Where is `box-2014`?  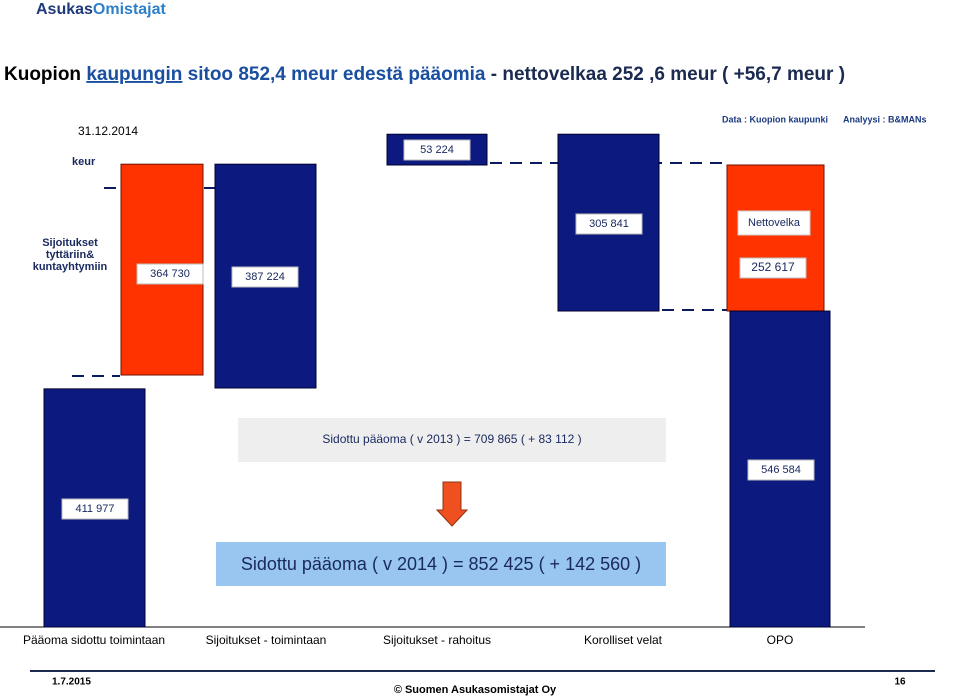
box-2014 is located at coordinates (441, 564).